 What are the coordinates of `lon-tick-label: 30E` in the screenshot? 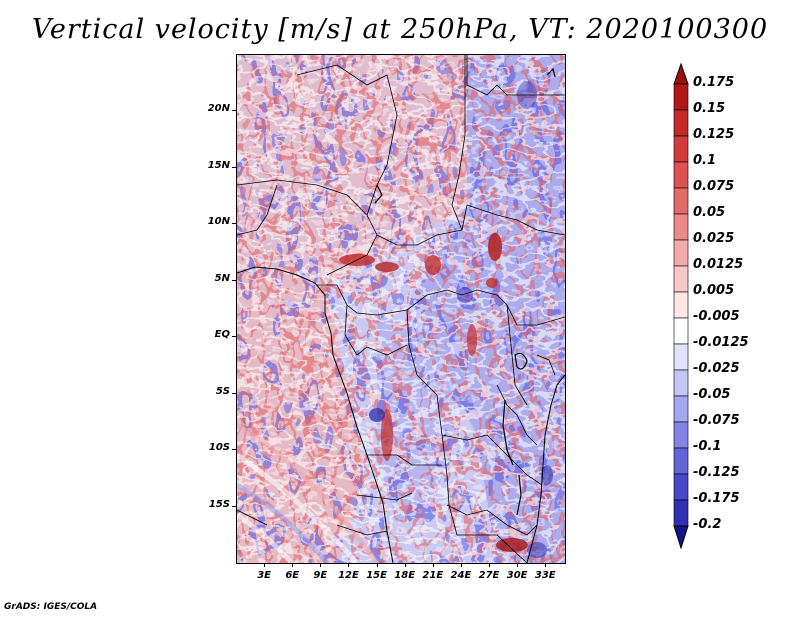 It's located at (517, 575).